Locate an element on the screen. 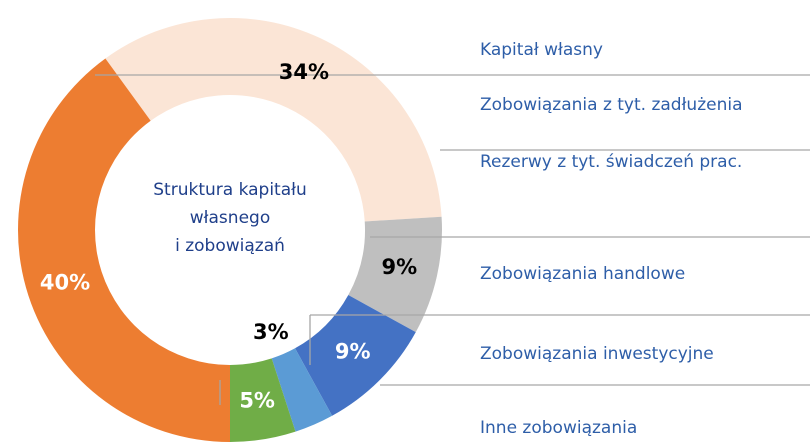 Image resolution: width=810 pixels, height=443 pixels. data-label: 5% is located at coordinates (257, 400).